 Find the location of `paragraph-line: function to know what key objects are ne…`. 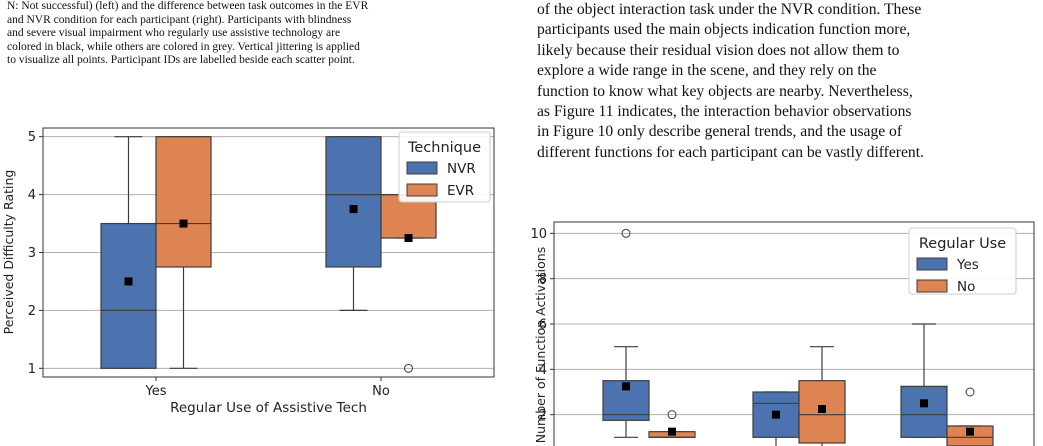

paragraph-line: function to know what key objects are ne… is located at coordinates (725, 91).